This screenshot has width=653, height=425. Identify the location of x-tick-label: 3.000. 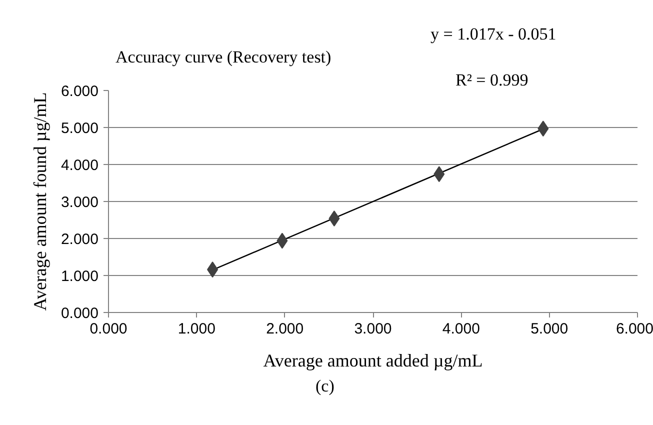
(373, 329).